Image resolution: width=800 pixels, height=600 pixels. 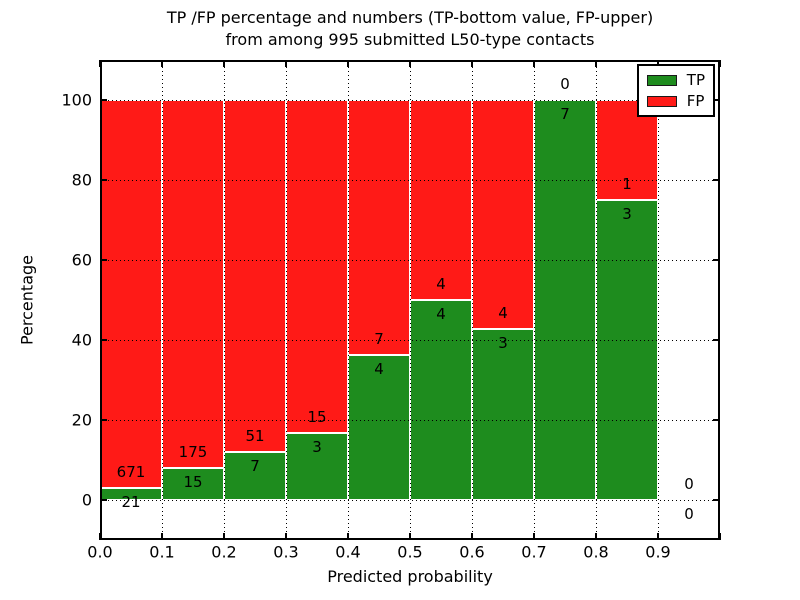 What do you see at coordinates (76, 100) in the screenshot?
I see `y-tick-label: 100` at bounding box center [76, 100].